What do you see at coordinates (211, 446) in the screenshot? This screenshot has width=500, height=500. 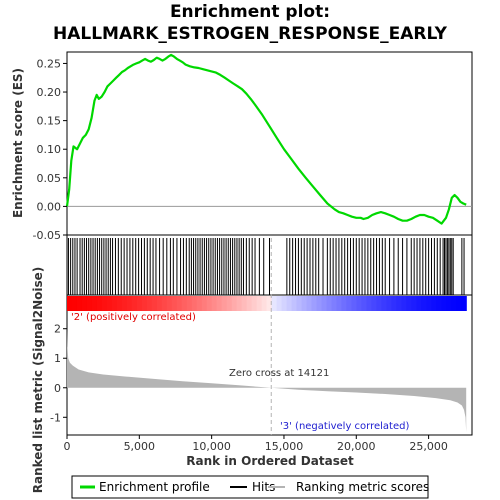 I see `x-tick-label: 10,000` at bounding box center [211, 446].